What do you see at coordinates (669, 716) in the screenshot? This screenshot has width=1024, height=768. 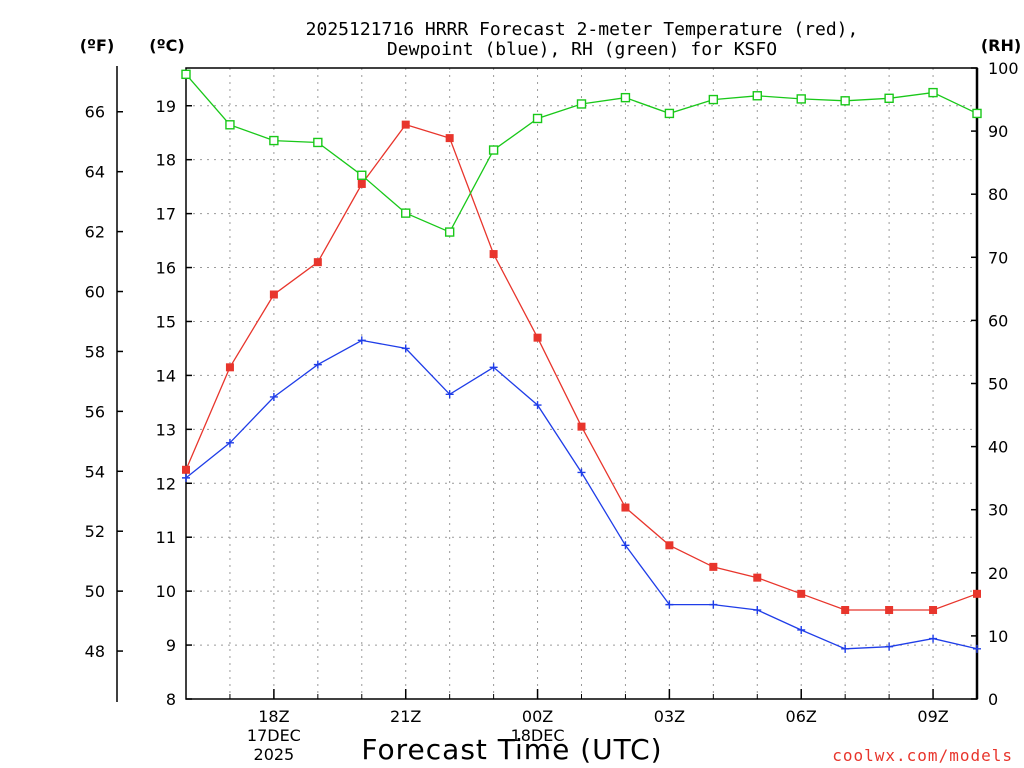 I see `x-tick-label: 03Z` at bounding box center [669, 716].